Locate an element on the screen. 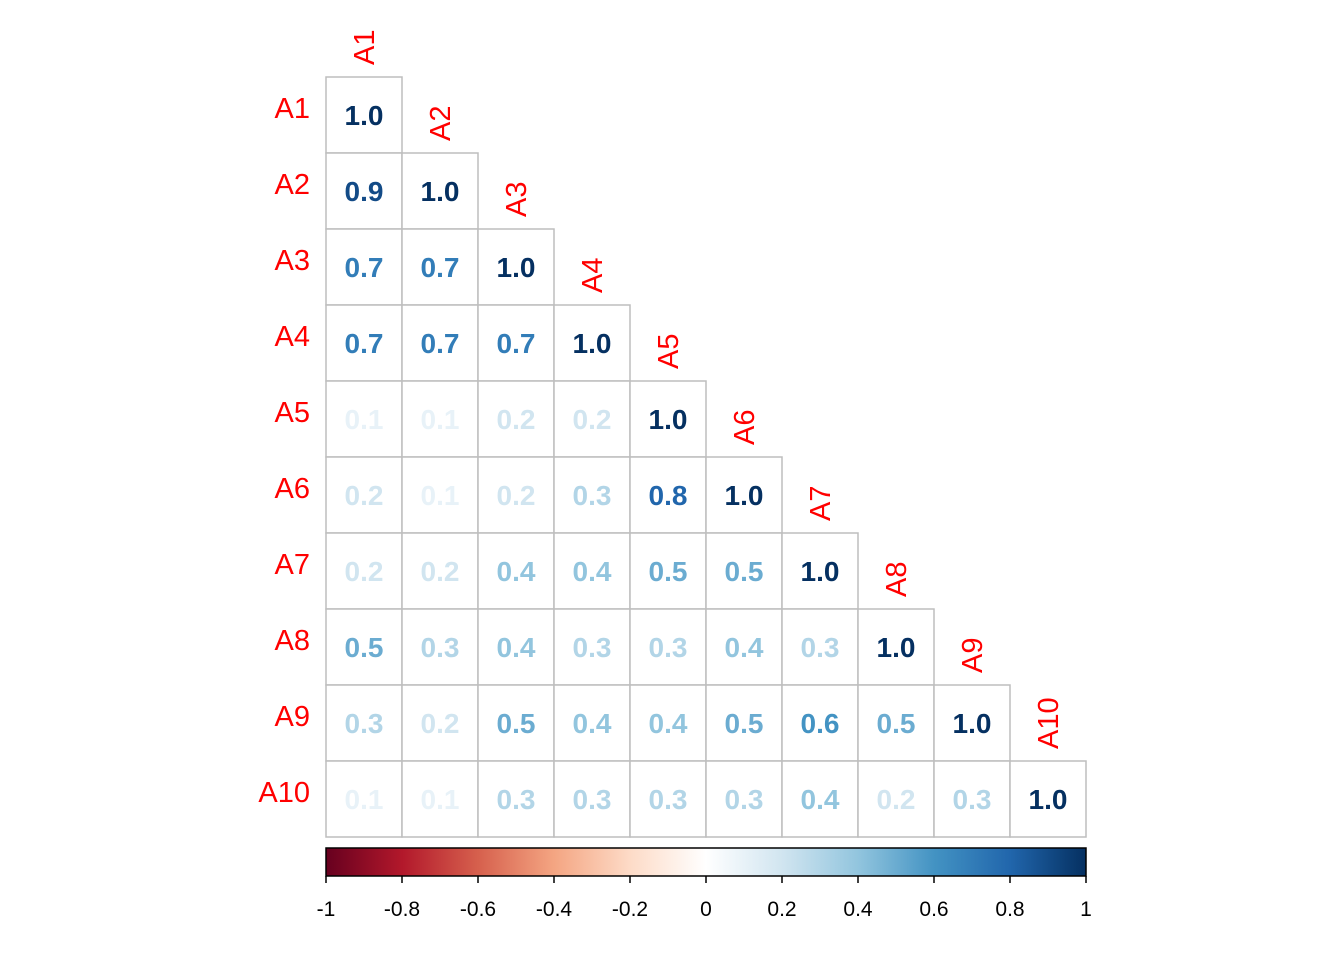 The image size is (1344, 965). cell-A9-A9 is located at coordinates (972, 723).